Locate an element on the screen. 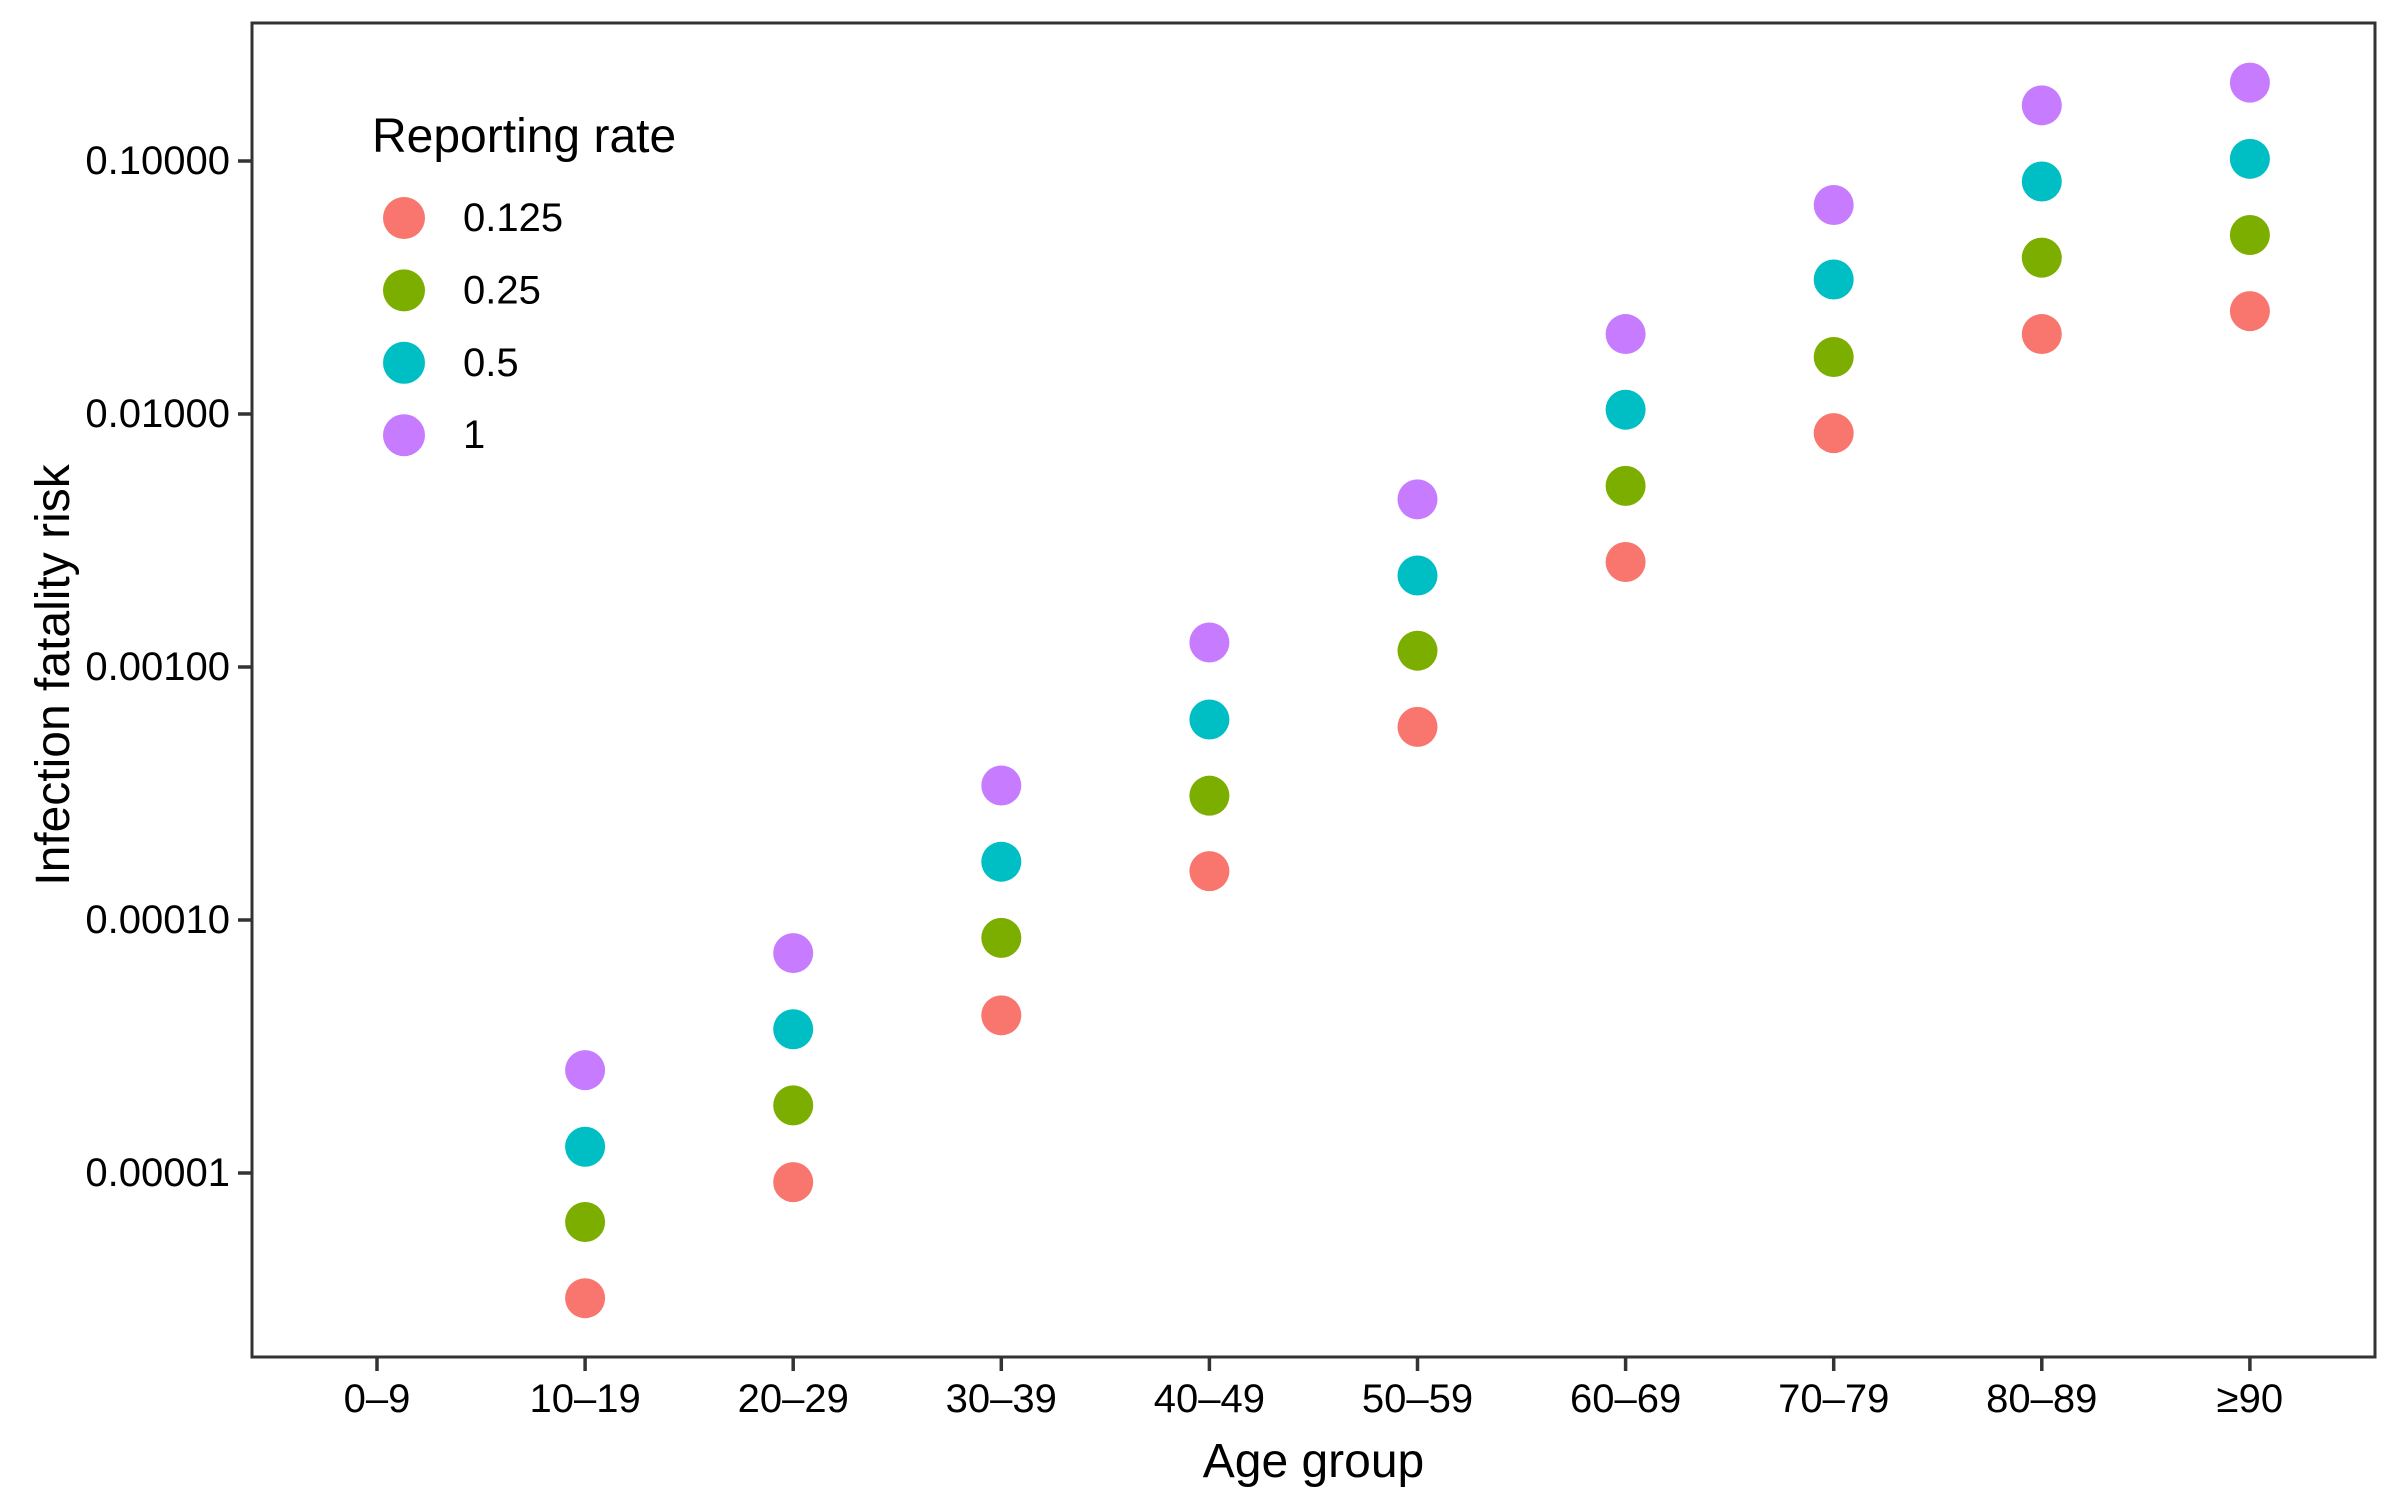 The image size is (2400, 1500). x-tick-label: 70–79 is located at coordinates (1833, 1399).